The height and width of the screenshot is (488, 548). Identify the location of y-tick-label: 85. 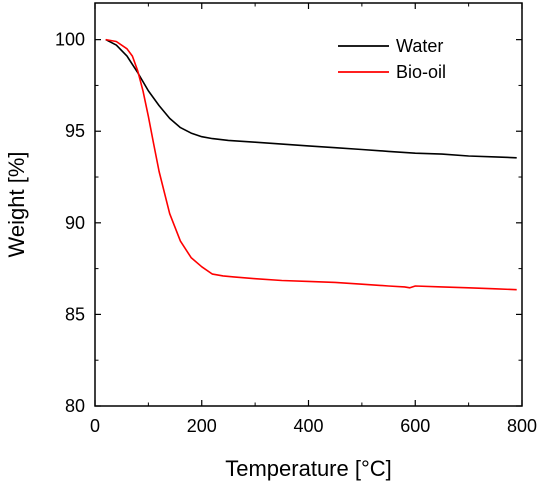
(75, 314).